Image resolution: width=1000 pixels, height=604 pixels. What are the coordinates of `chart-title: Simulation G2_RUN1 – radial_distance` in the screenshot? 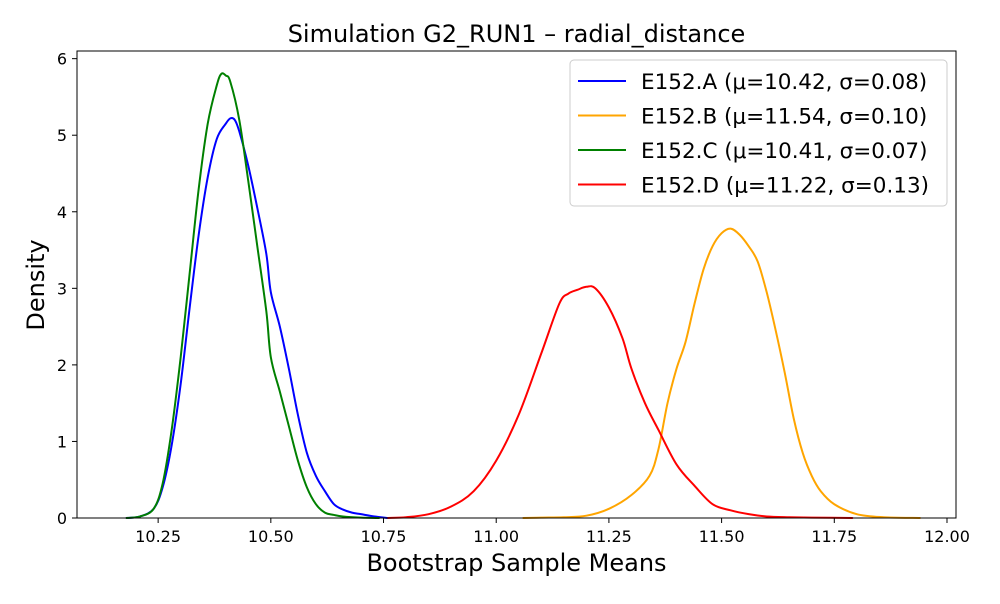 It's located at (517, 34).